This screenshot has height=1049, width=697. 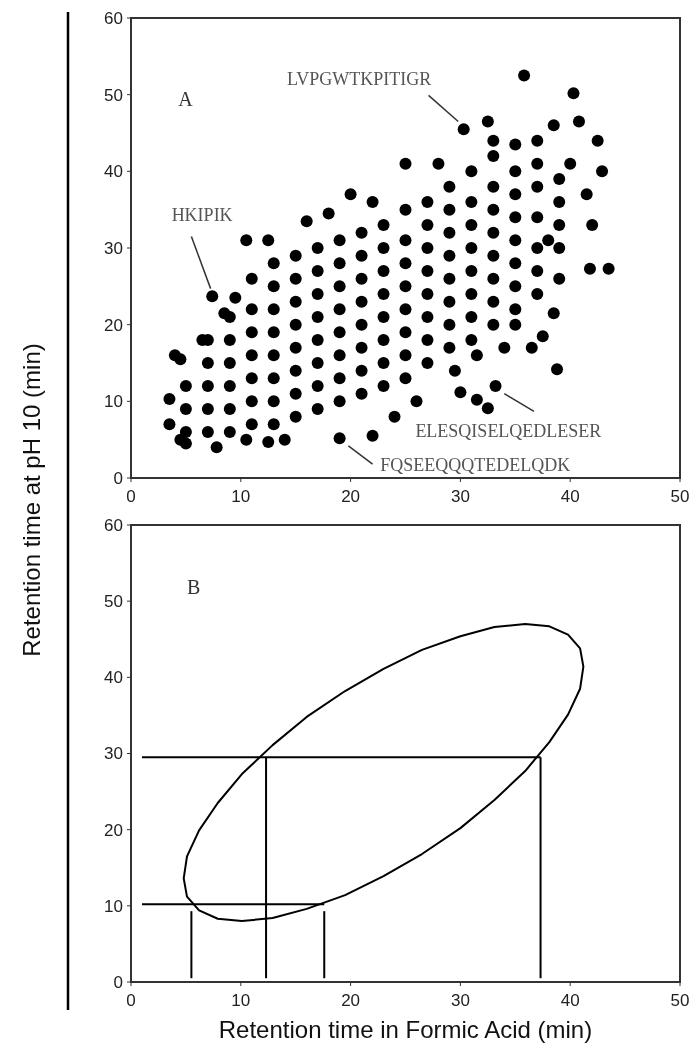 What do you see at coordinates (31, 500) in the screenshot?
I see `y-axis-title: Retention time at pH 10 (min)` at bounding box center [31, 500].